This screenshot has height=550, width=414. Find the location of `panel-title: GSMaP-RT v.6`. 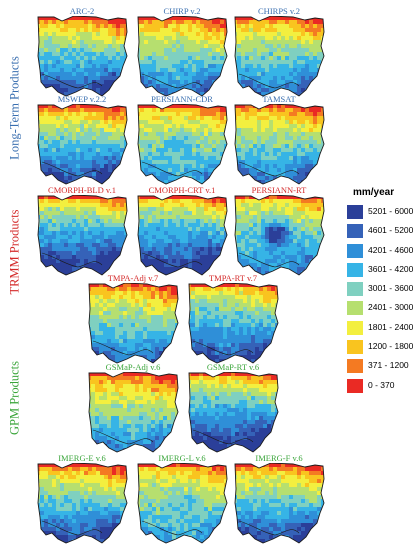

panel-title: GSMaP-RT v.6 is located at coordinates (233, 367).